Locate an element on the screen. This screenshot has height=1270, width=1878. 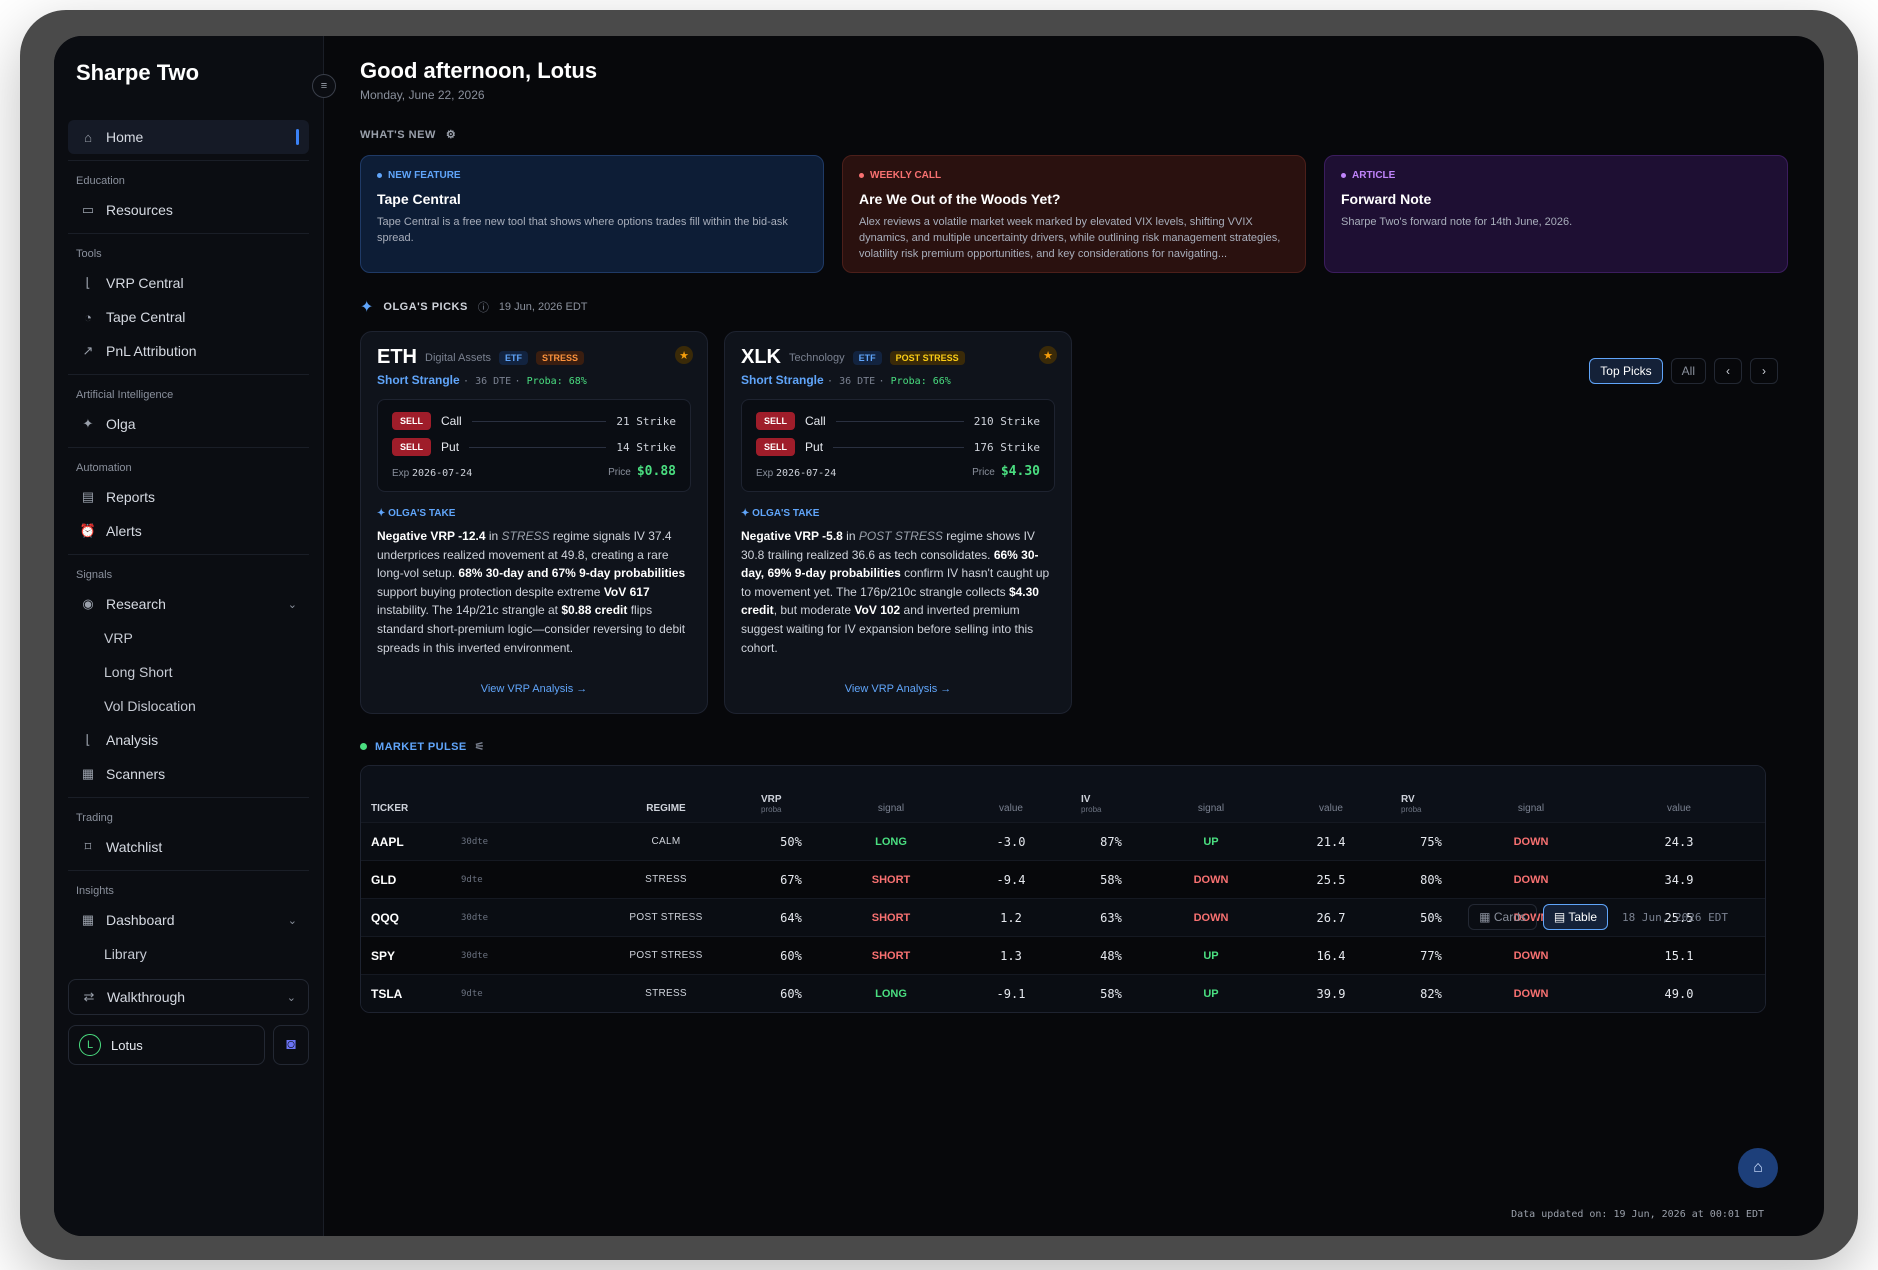
pick-proba: Proba: 66% is located at coordinates (920, 381).